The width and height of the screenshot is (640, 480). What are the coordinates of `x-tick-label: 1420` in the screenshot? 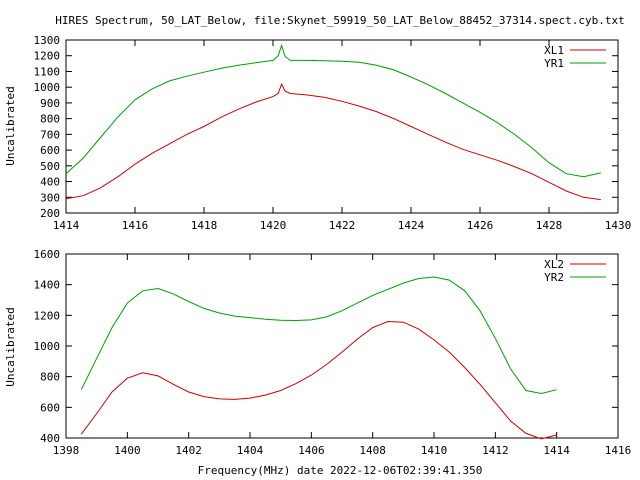 It's located at (273, 225).